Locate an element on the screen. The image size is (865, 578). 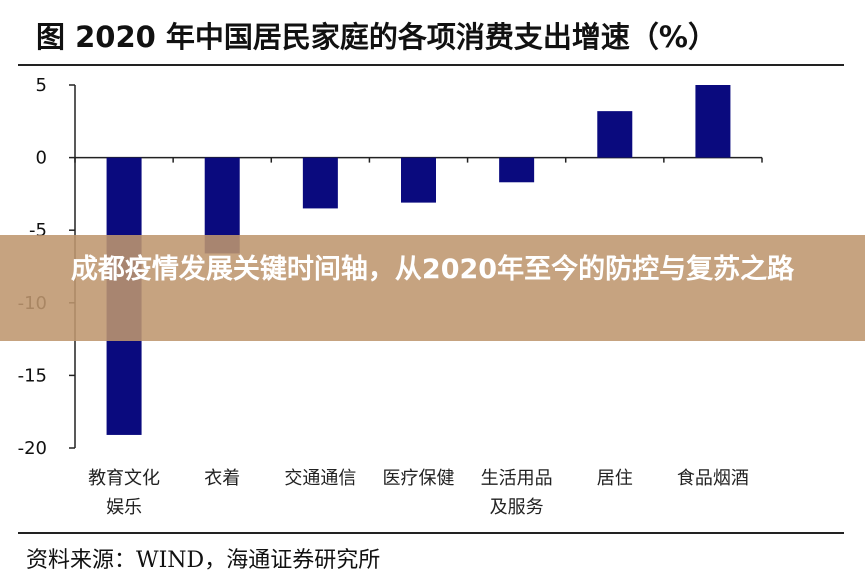
y-tick-label: 5 is located at coordinates (41, 85).